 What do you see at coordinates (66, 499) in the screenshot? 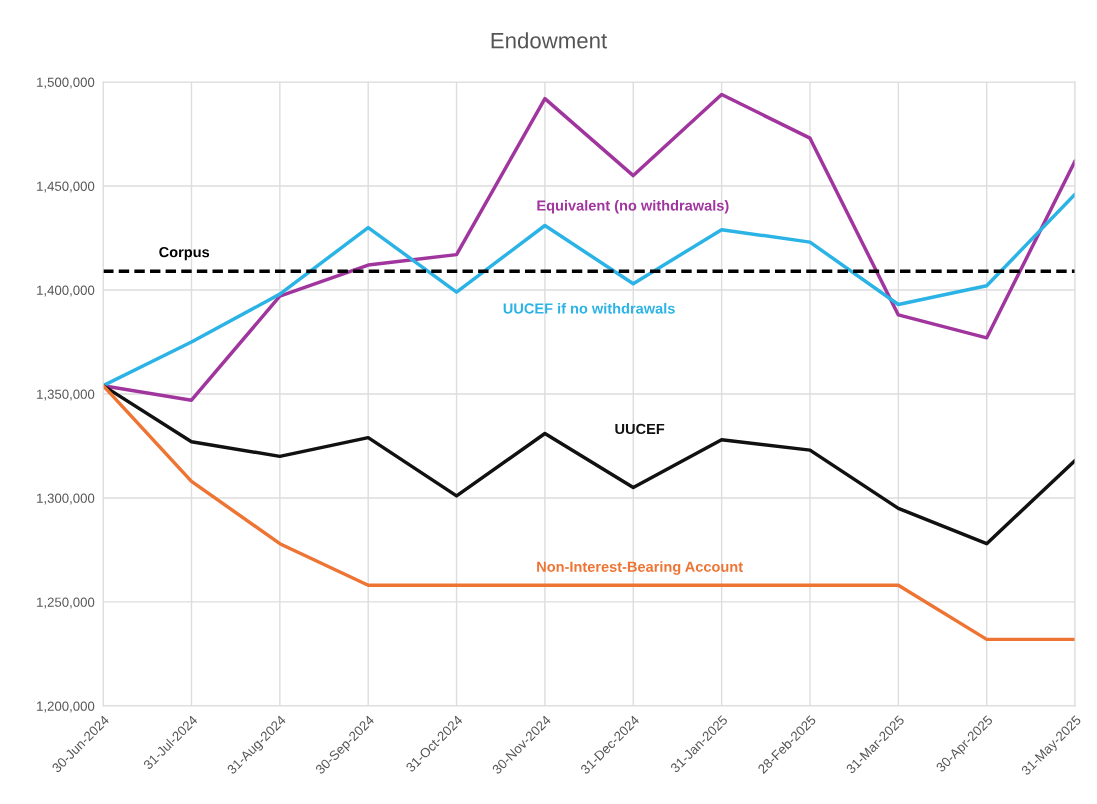
I see `y-tick-label: 1,300,000` at bounding box center [66, 499].